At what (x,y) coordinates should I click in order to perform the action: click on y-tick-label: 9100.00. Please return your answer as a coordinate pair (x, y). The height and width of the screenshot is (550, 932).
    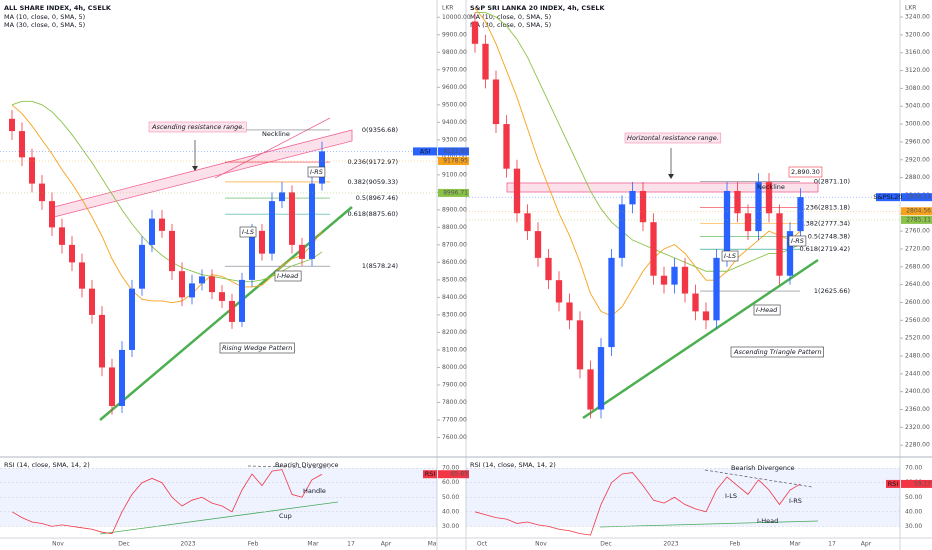
    Looking at the image, I should click on (454, 174).